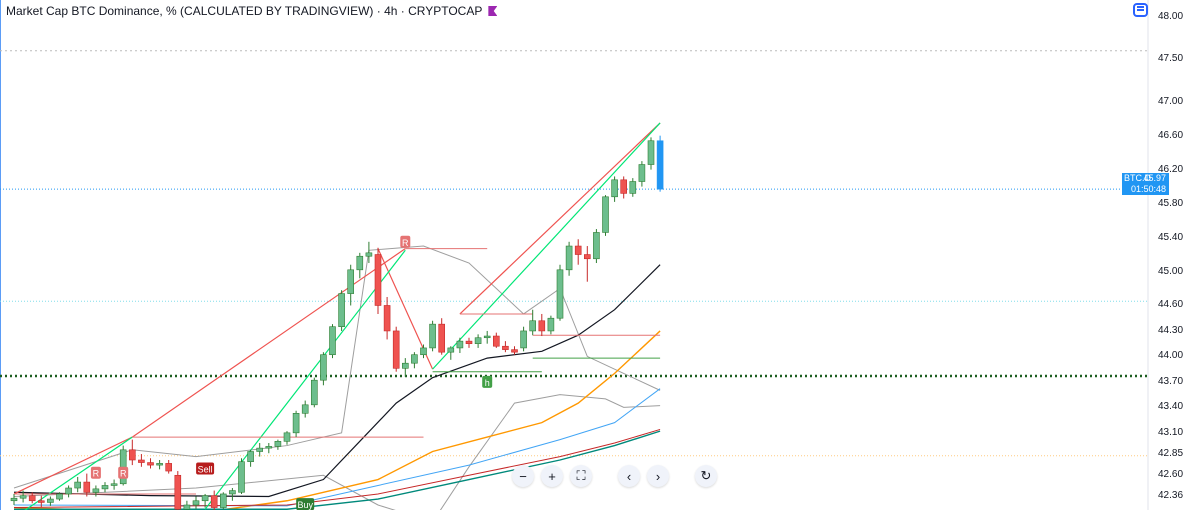  Describe the element at coordinates (1171, 475) in the screenshot. I see `price-tick-label: 42.60` at that location.